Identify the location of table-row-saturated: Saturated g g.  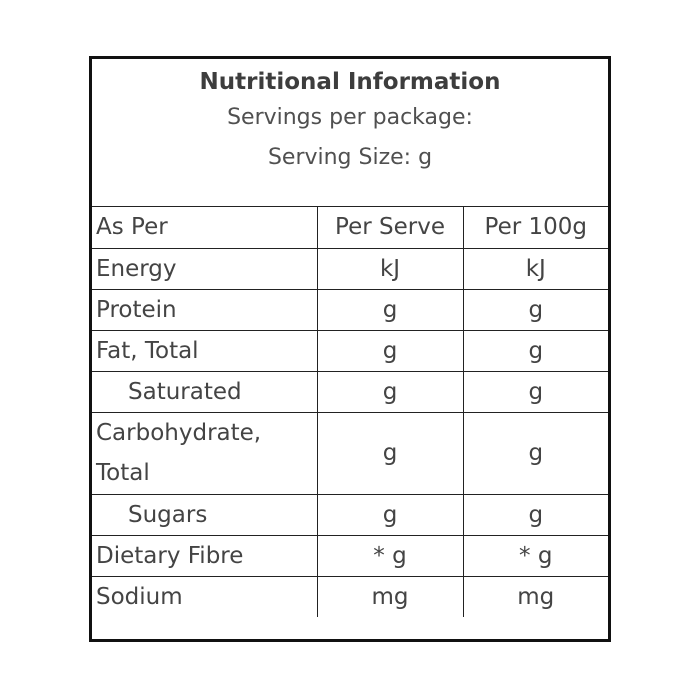
(350, 391).